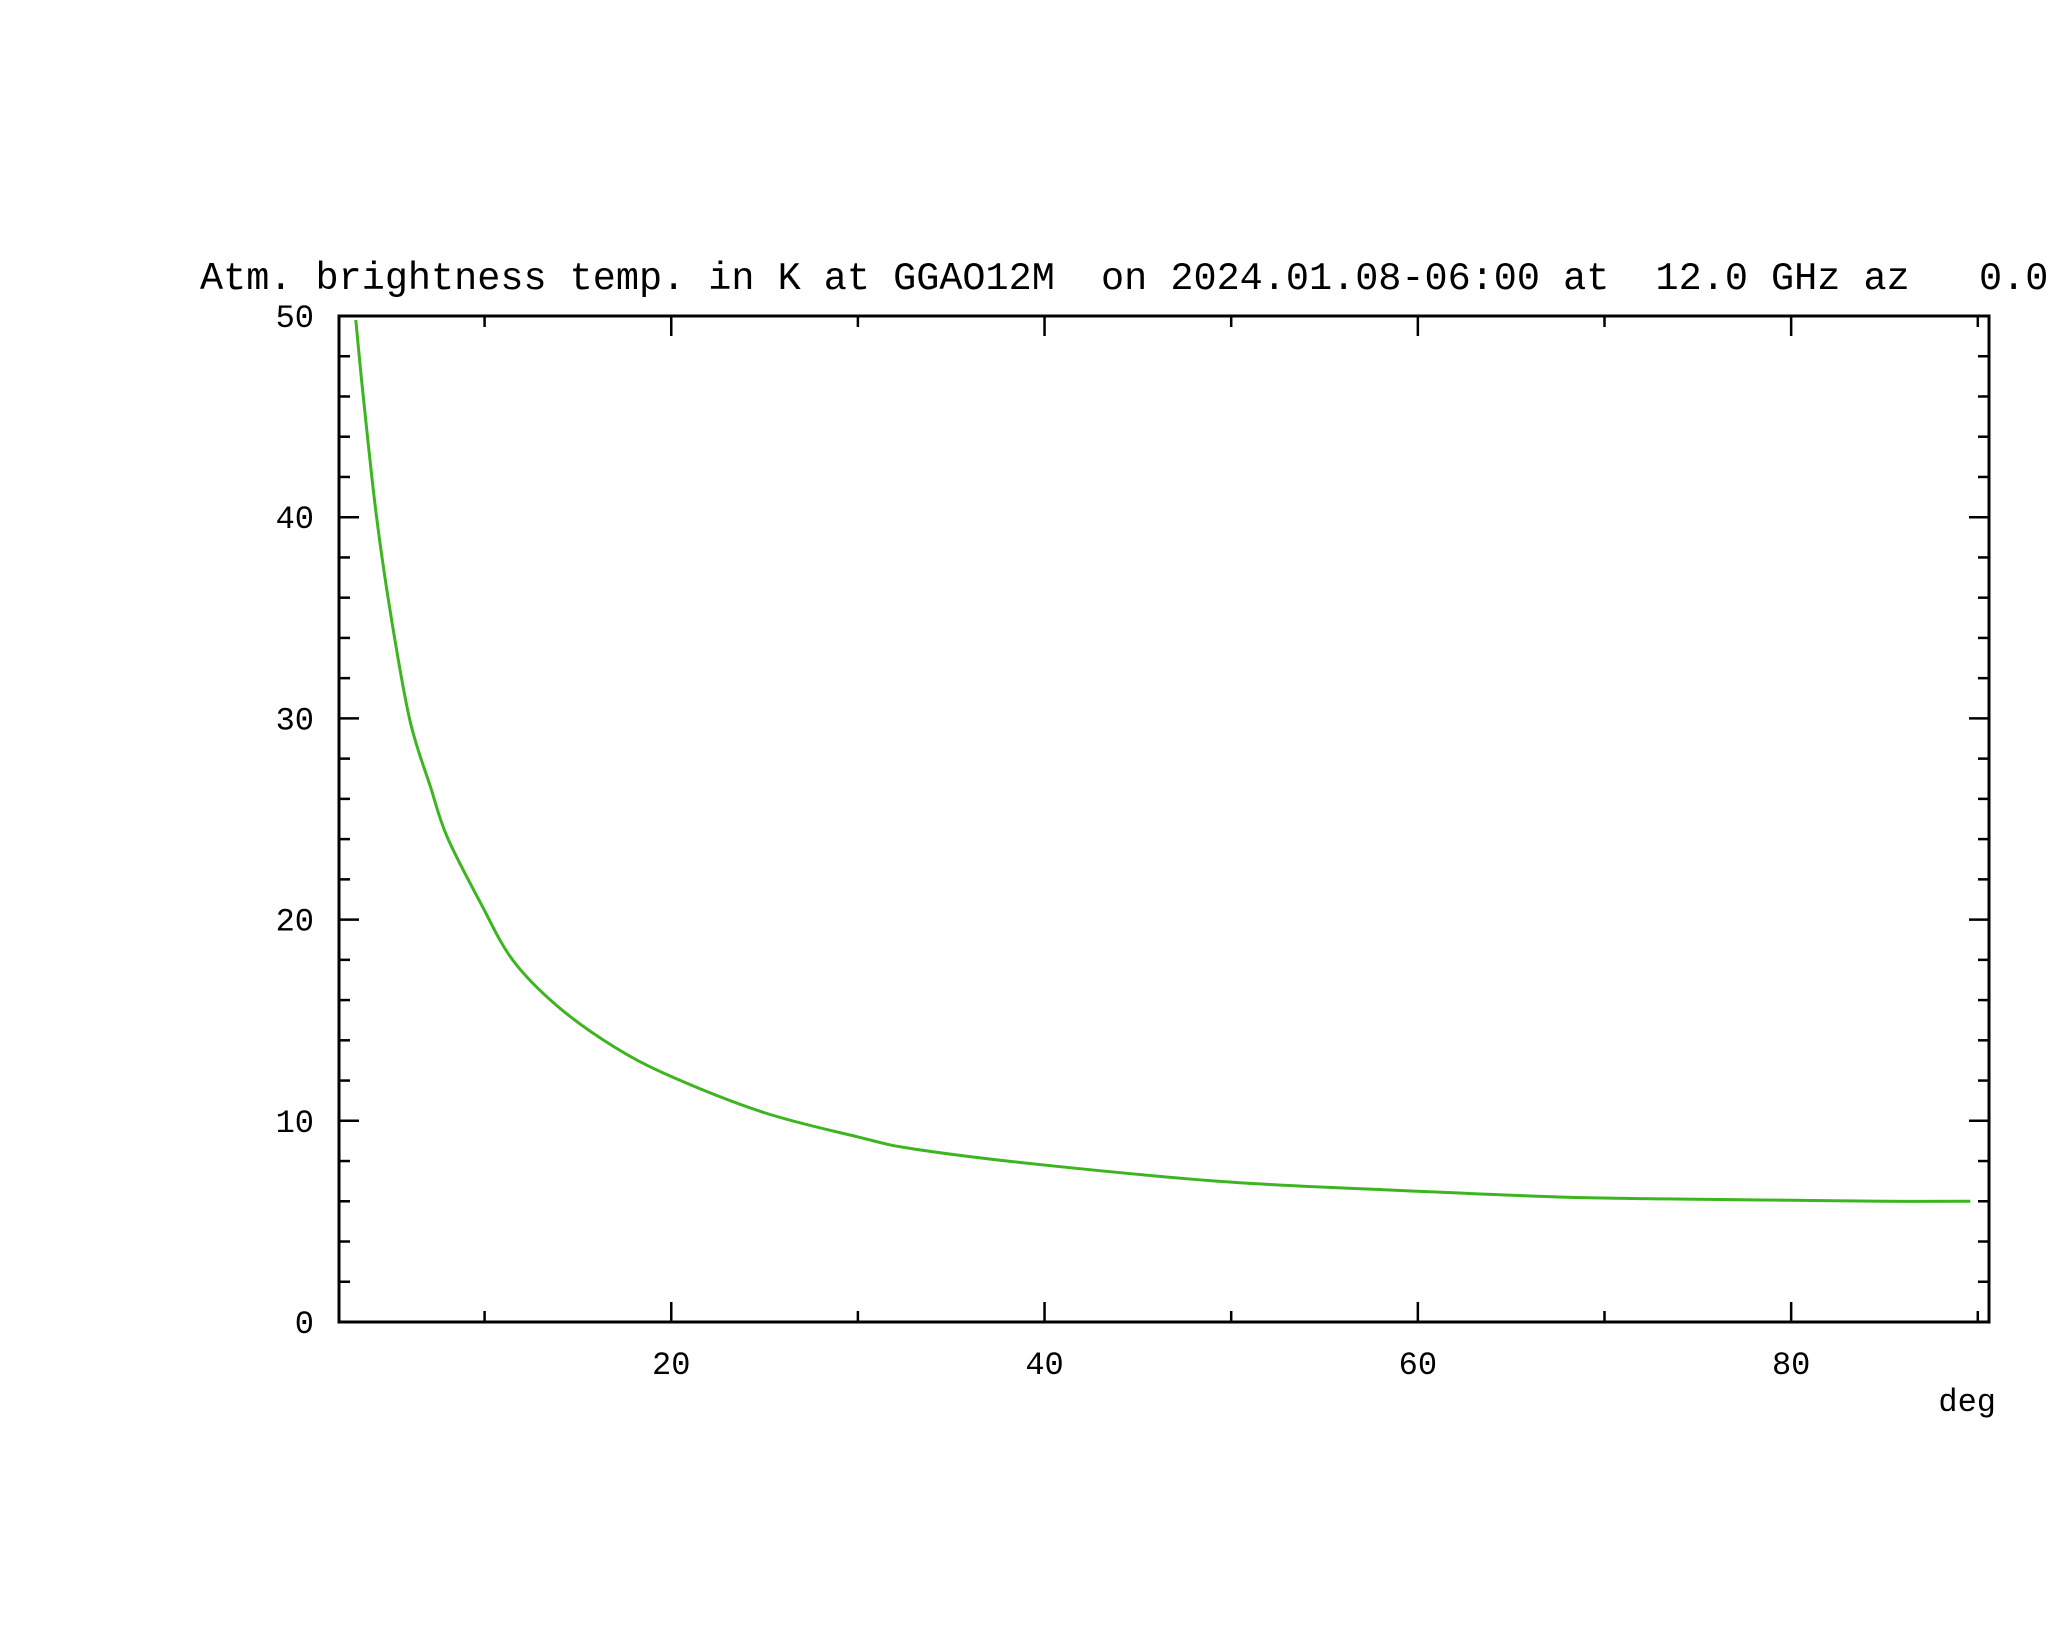 Image resolution: width=2048 pixels, height=1635 pixels. I want to click on y-tick-label: 50, so click(295, 318).